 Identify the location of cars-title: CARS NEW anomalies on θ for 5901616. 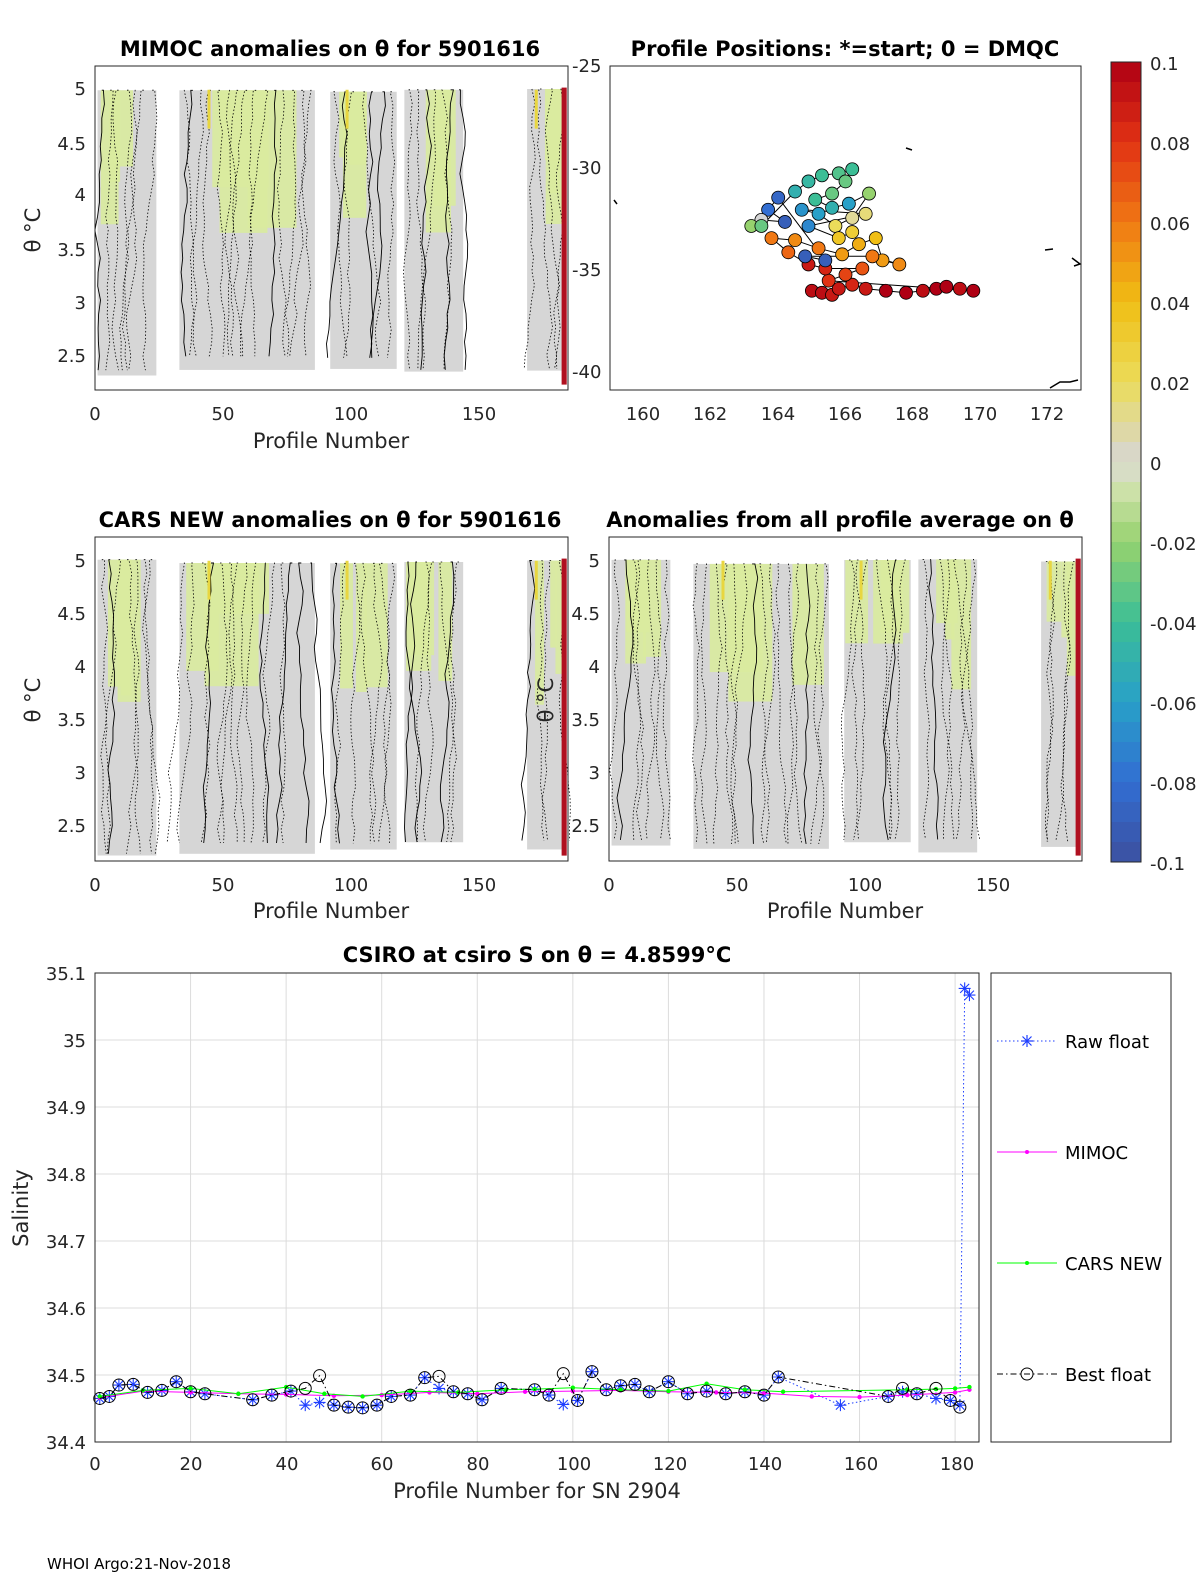
(330, 520).